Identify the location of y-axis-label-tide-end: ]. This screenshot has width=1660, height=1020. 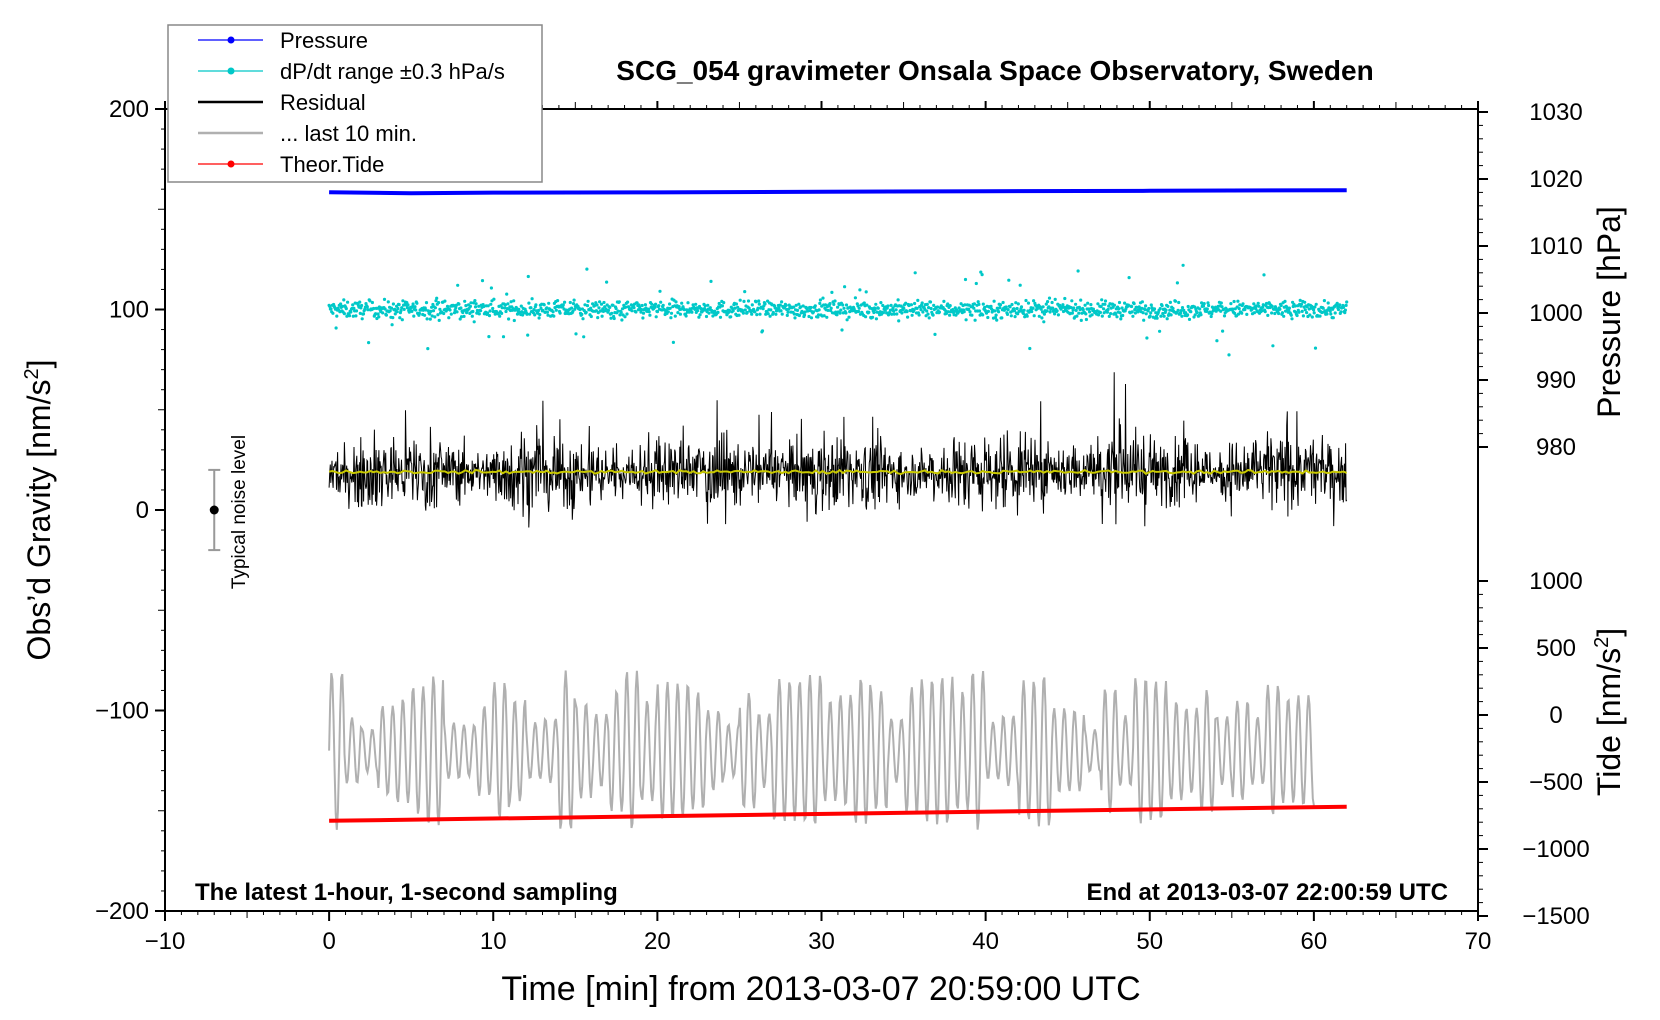
(1609, 632).